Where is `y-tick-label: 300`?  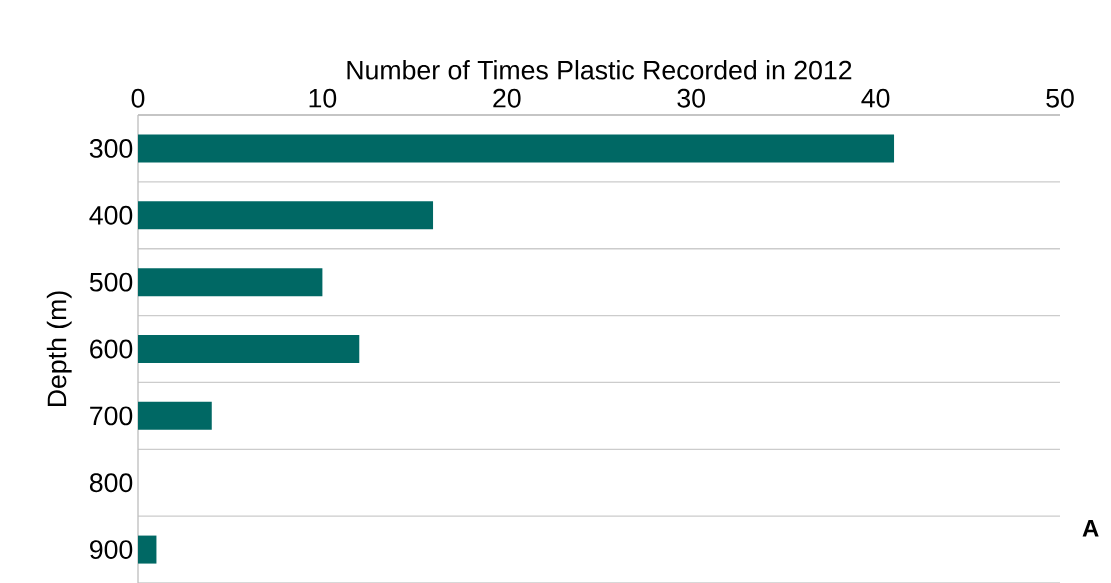
y-tick-label: 300 is located at coordinates (111, 148).